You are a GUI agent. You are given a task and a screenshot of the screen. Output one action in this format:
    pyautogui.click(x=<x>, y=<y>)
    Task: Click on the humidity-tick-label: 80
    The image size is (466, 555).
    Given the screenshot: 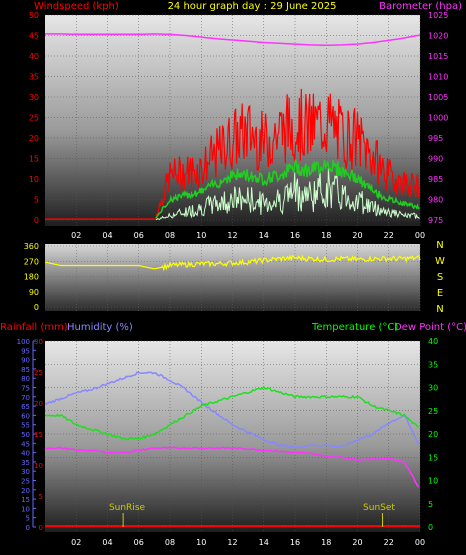 What is the action you would take?
    pyautogui.click(x=25, y=379)
    